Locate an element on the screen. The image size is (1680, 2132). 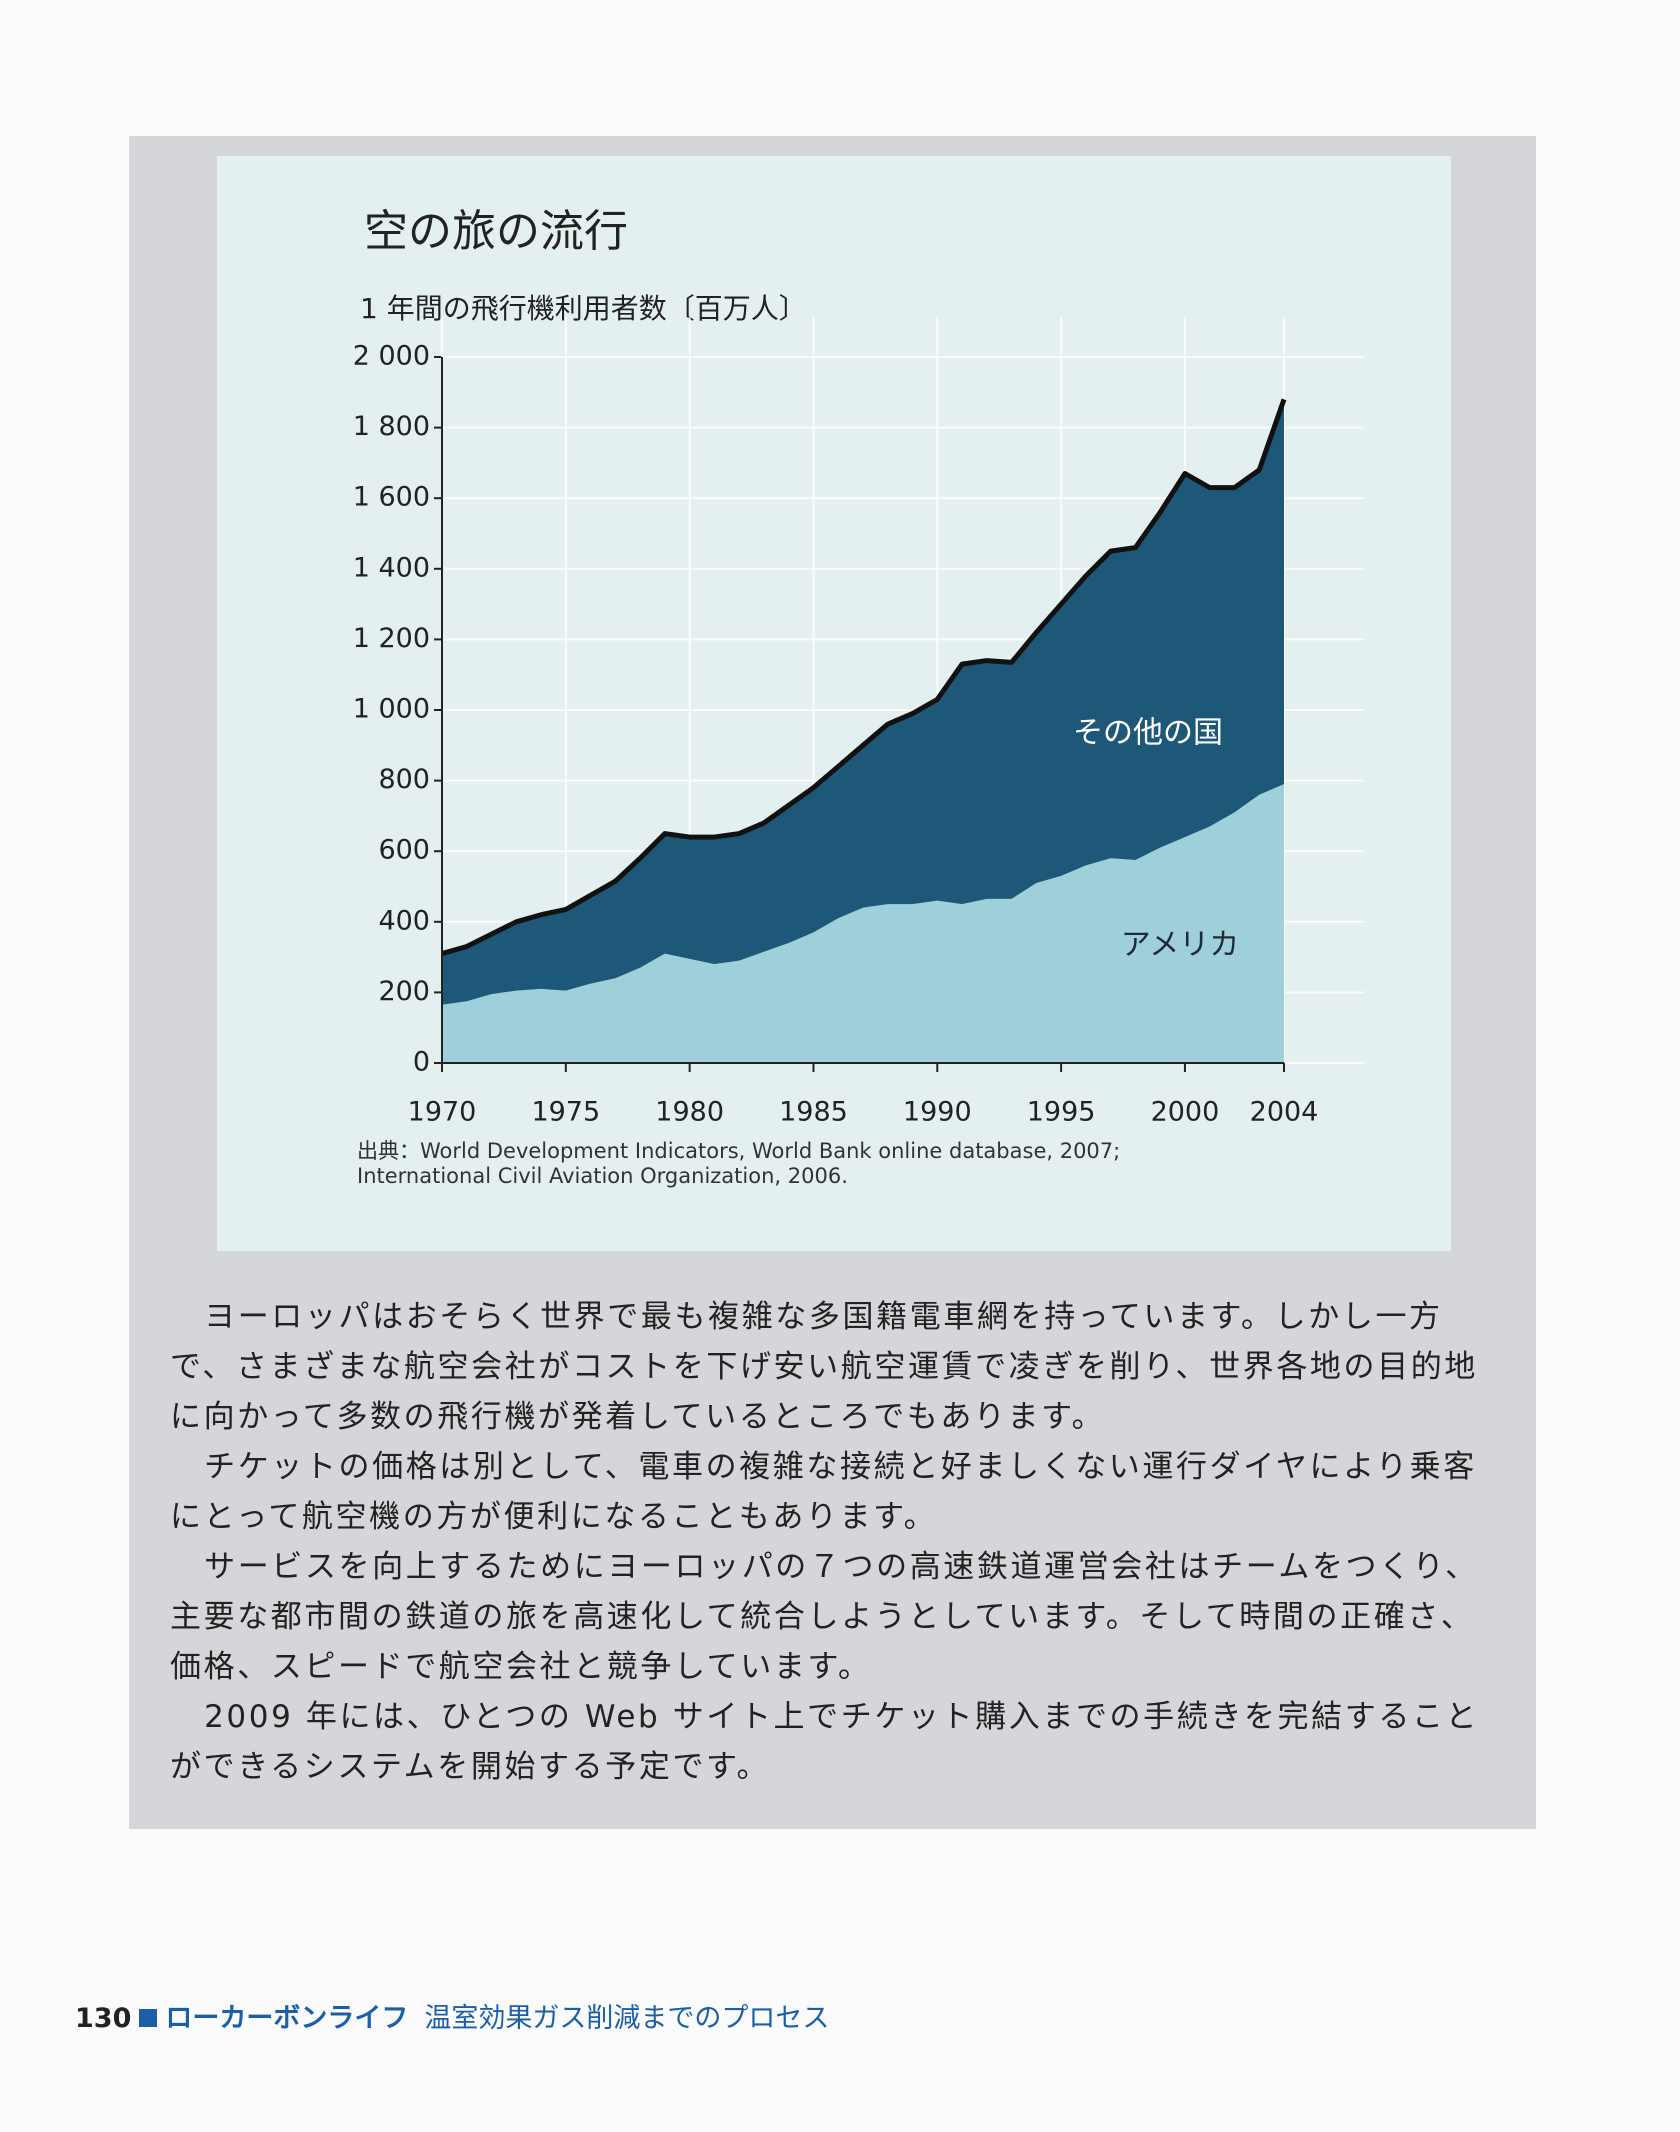
section-title: ローカーボンライフ is located at coordinates (287, 2018).